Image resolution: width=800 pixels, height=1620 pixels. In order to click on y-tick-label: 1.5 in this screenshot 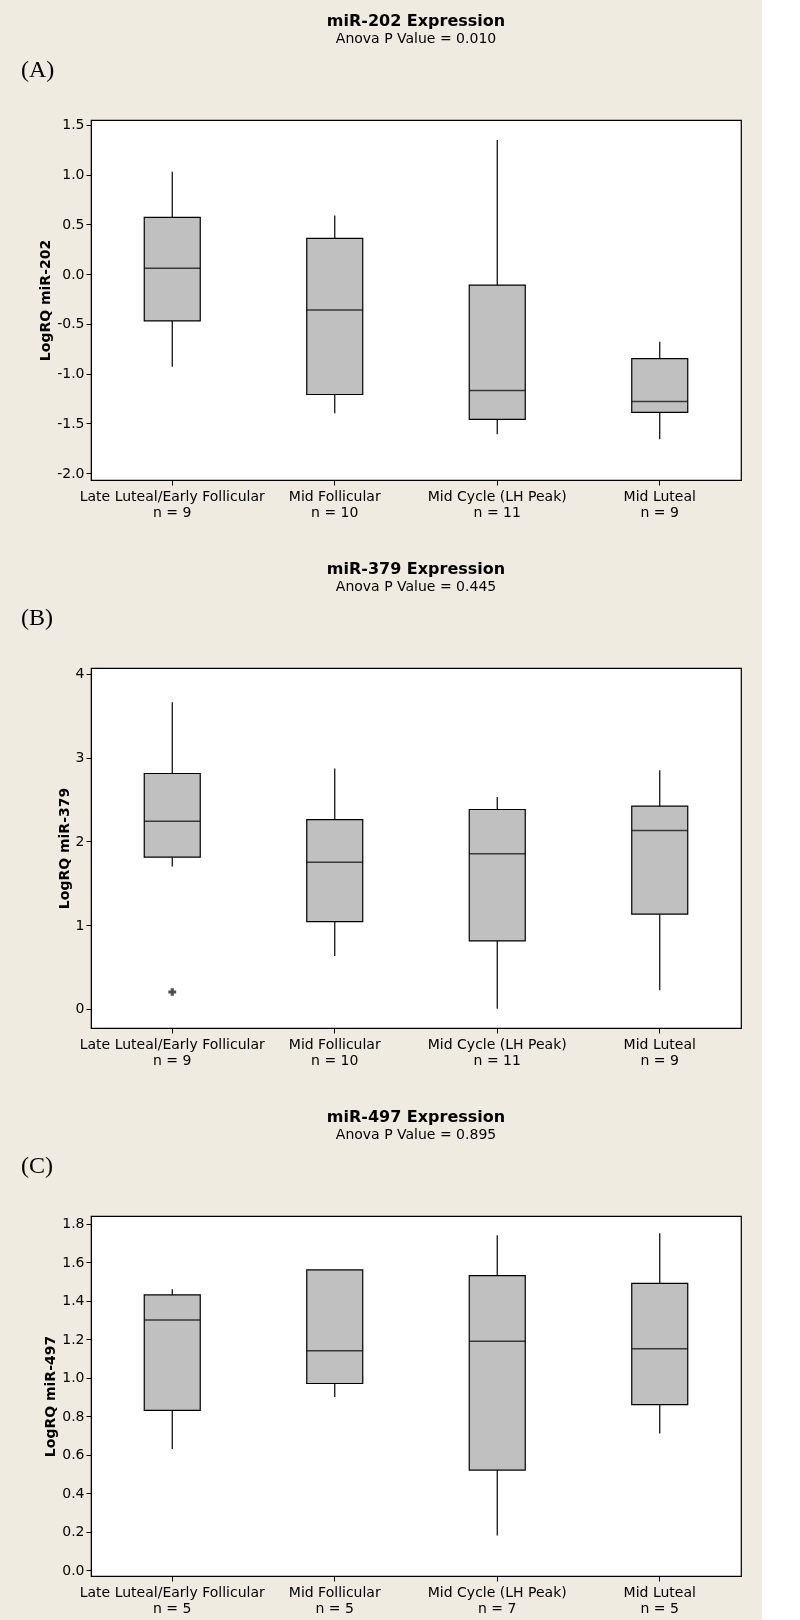, I will do `click(73, 124)`.